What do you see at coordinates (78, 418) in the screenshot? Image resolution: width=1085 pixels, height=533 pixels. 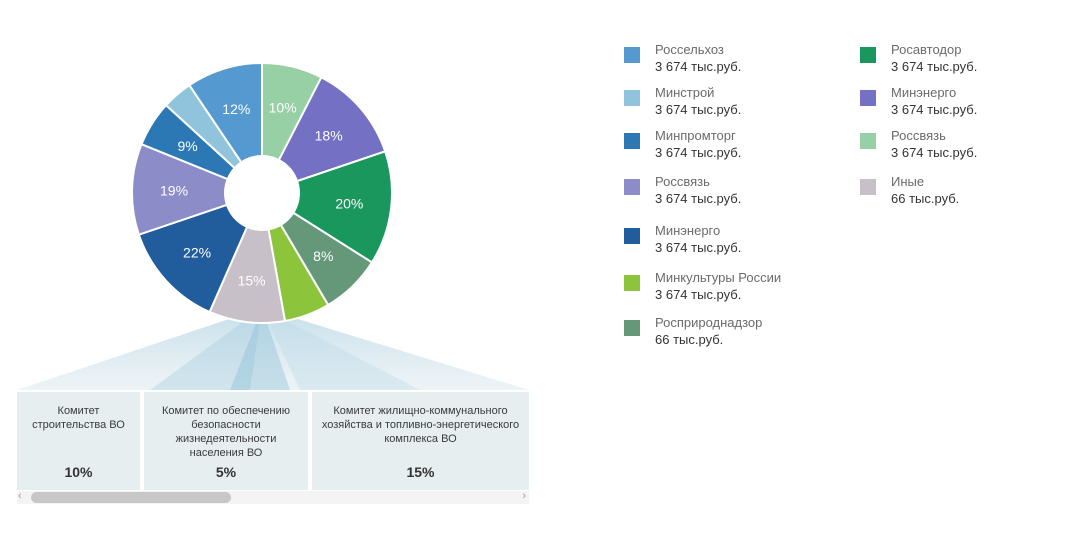 I see `drilldown-name: Комитет строительства ВО` at bounding box center [78, 418].